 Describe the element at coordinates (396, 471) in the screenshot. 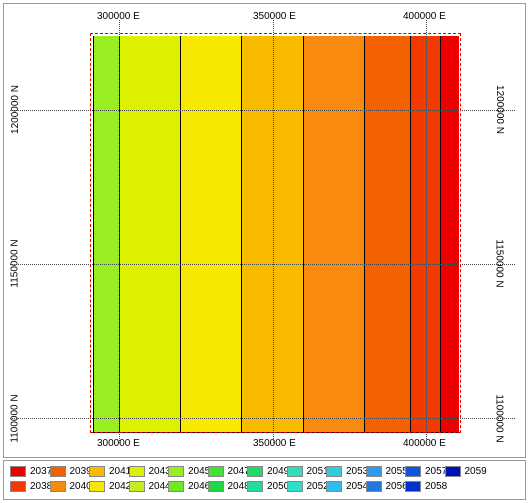

I see `legend-label-2055: 2055` at that location.